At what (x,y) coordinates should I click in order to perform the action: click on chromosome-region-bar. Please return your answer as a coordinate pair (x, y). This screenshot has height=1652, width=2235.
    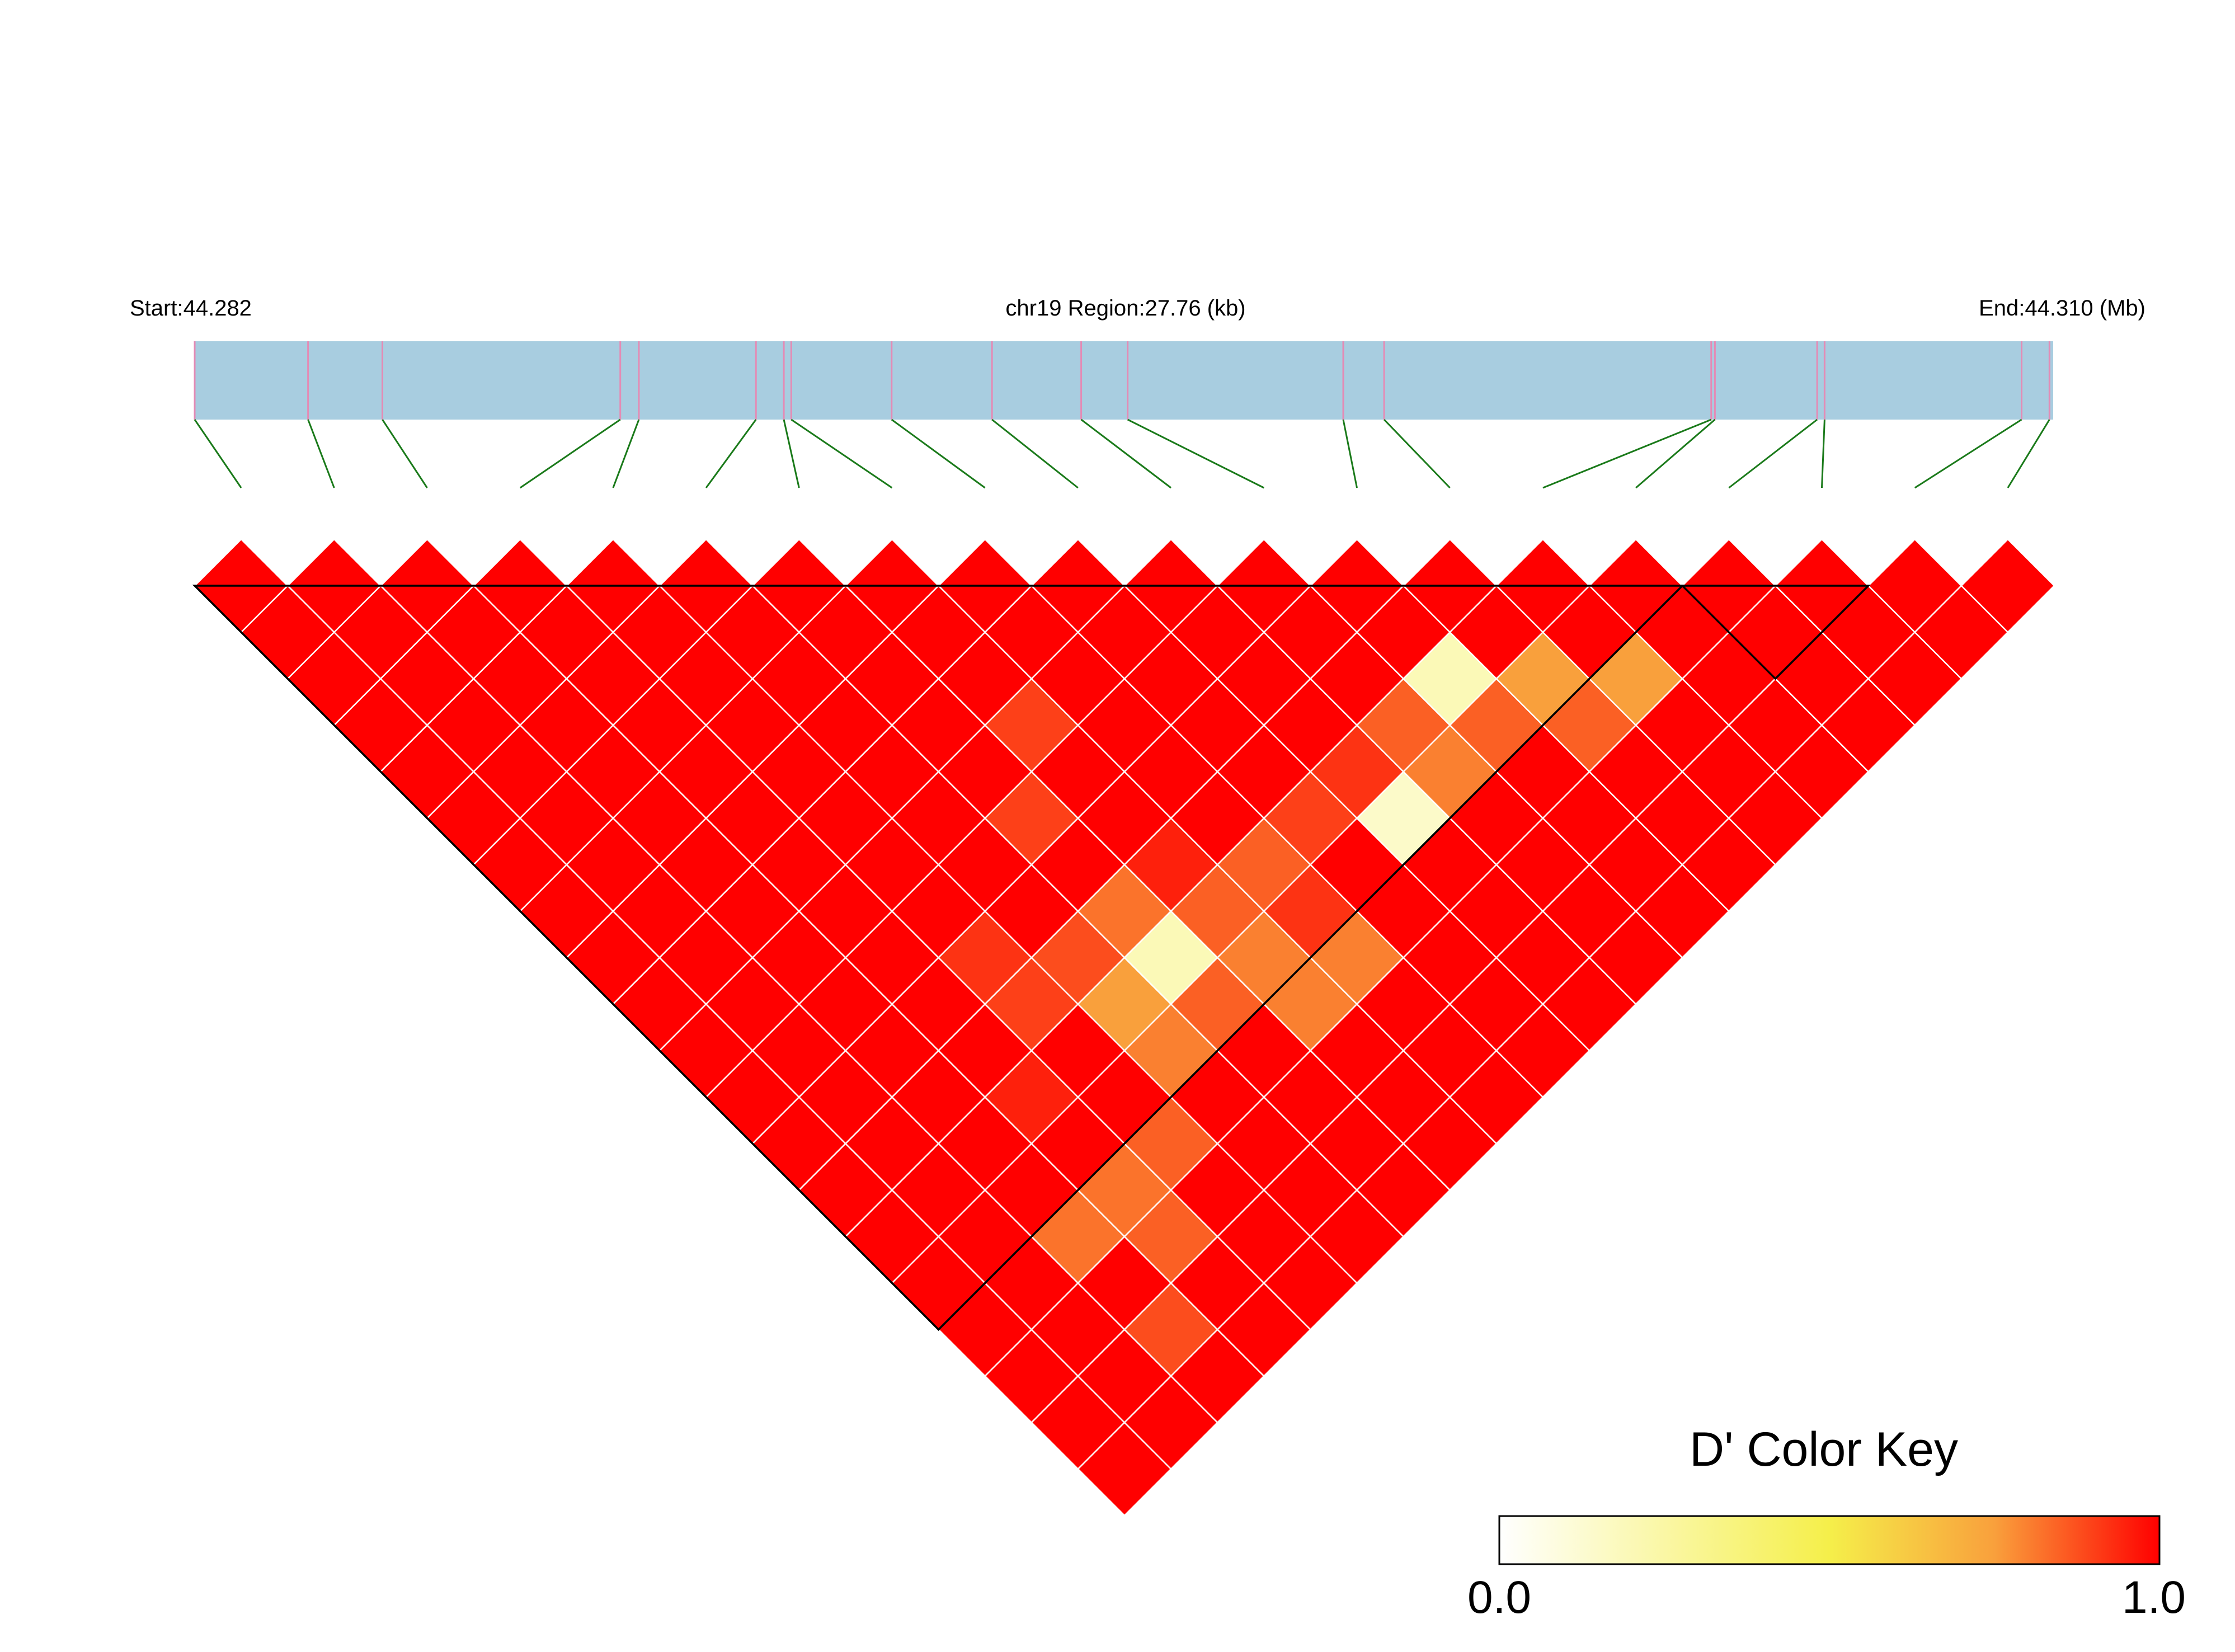
    Looking at the image, I should click on (1124, 381).